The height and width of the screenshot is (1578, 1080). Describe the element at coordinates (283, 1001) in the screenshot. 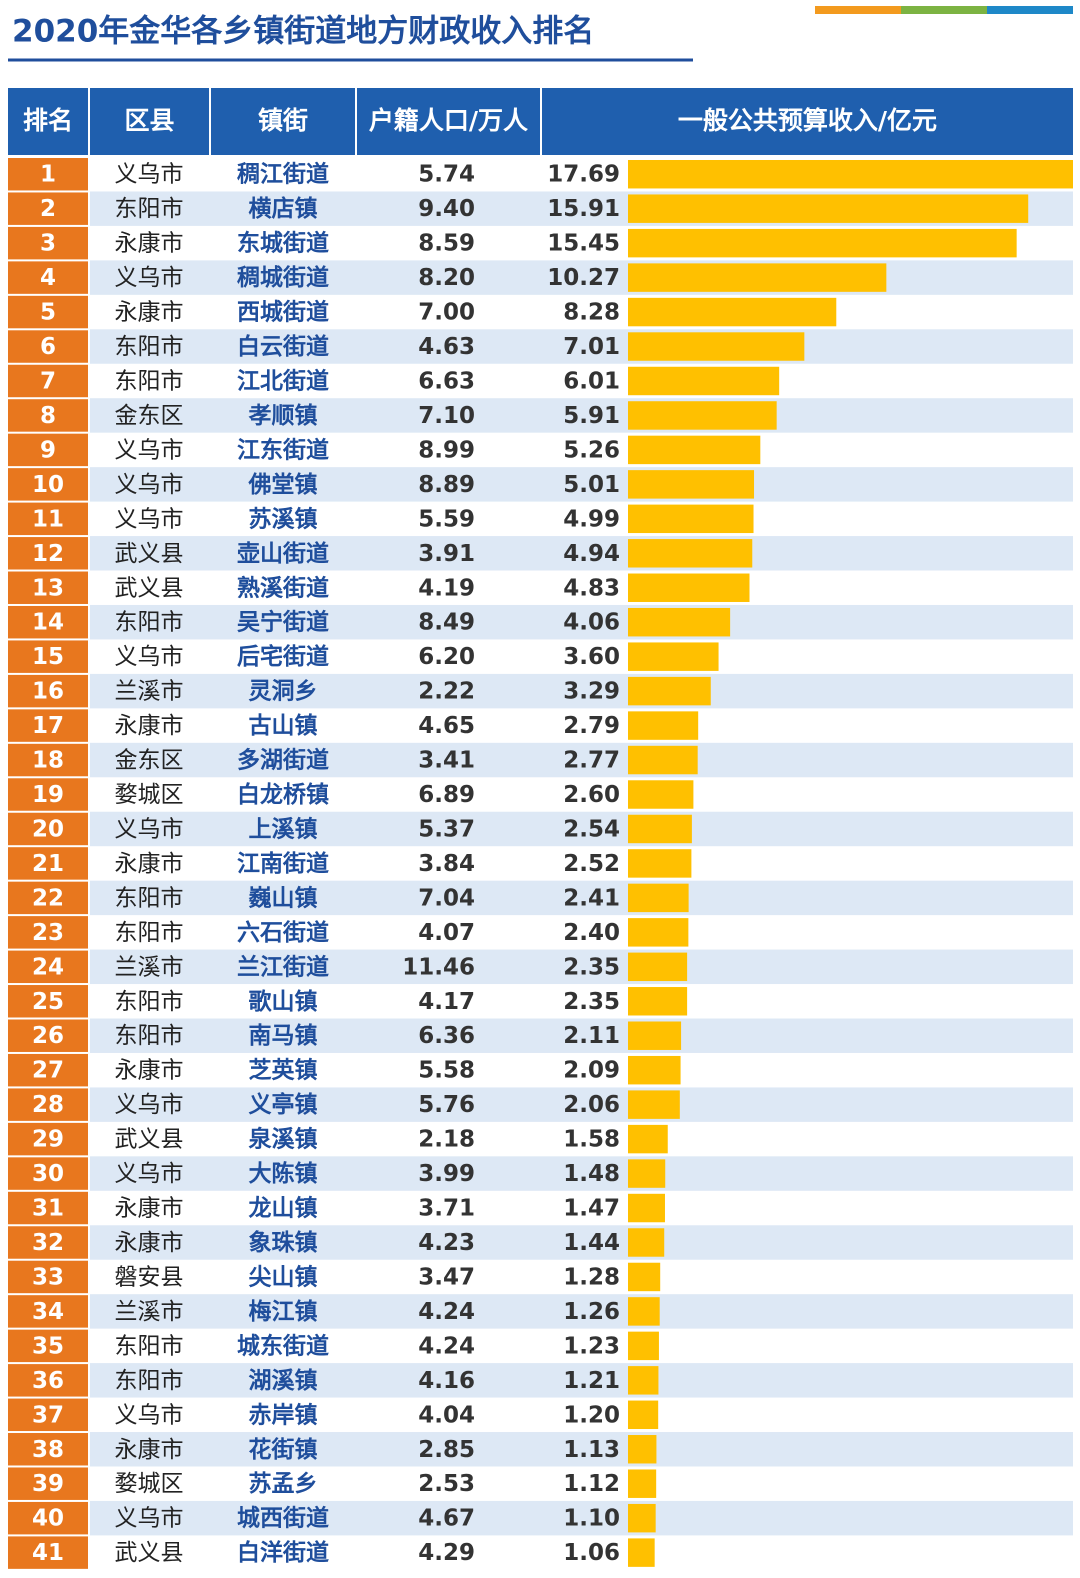

I see `town: 歌山镇` at that location.